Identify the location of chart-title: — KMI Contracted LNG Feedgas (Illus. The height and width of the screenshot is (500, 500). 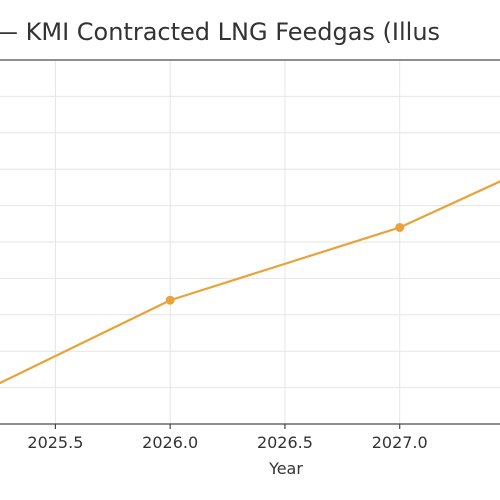
(220, 32).